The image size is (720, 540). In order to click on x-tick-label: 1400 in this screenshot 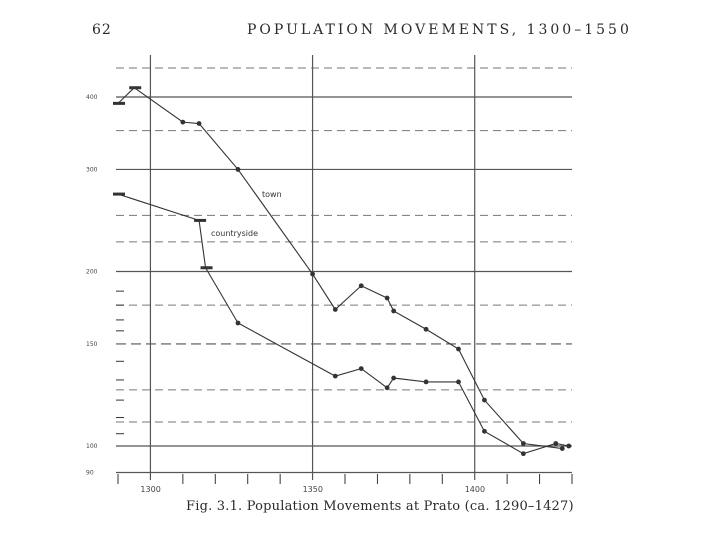, I will do `click(475, 489)`.